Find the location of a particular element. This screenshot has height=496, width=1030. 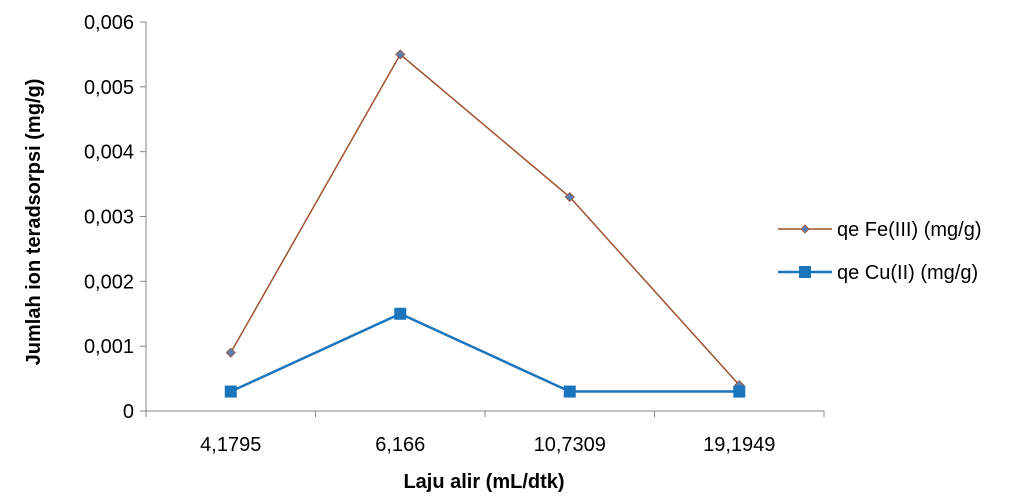

series-line is located at coordinates (485, 352).